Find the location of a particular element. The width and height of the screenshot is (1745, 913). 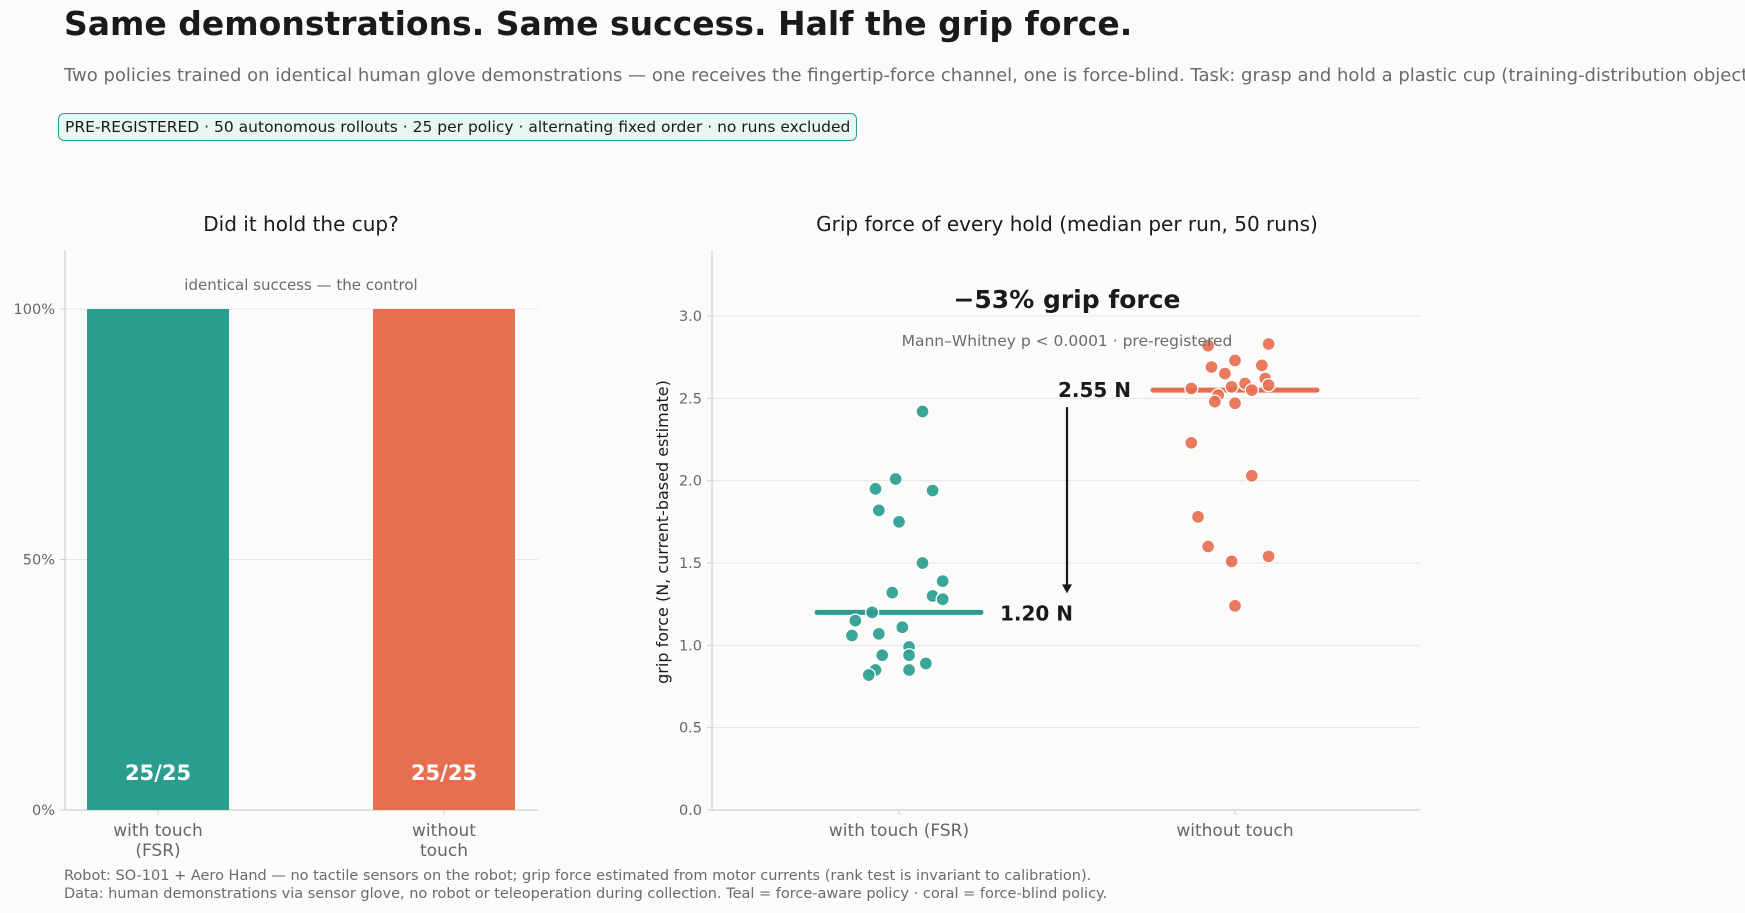

bar-ytick-label: 0% is located at coordinates (43, 811).